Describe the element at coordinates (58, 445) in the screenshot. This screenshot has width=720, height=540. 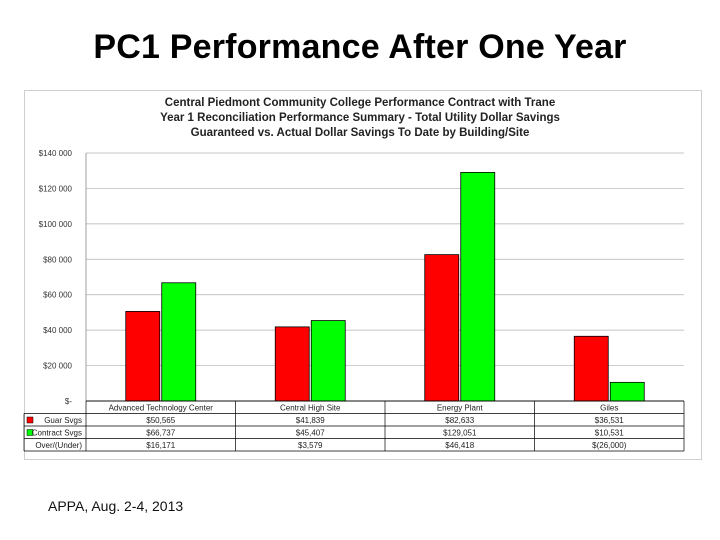
I see `table-row-label: Over/(Under)` at that location.